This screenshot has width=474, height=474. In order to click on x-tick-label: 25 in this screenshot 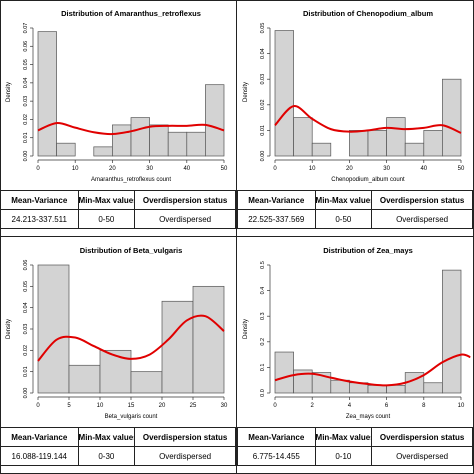, I will do `click(193, 406)`.